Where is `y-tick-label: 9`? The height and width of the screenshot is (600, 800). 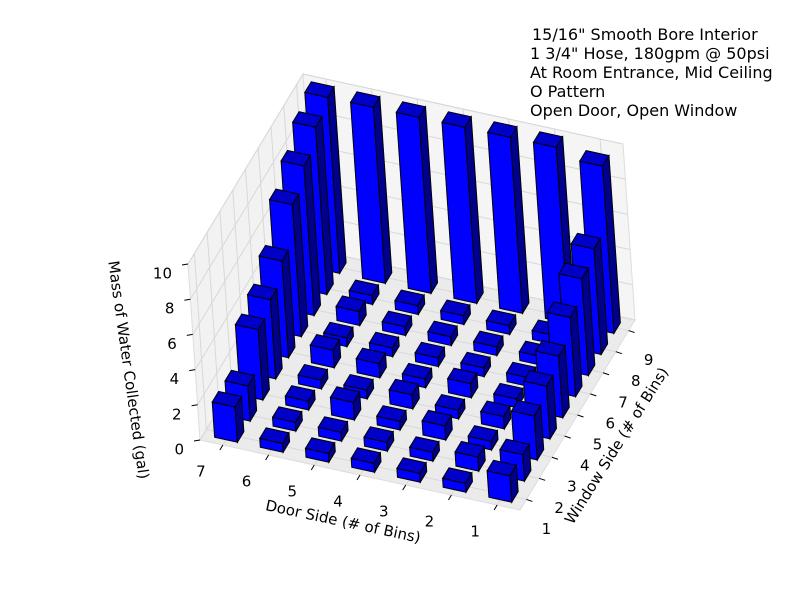 y-tick-label: 9 is located at coordinates (649, 360).